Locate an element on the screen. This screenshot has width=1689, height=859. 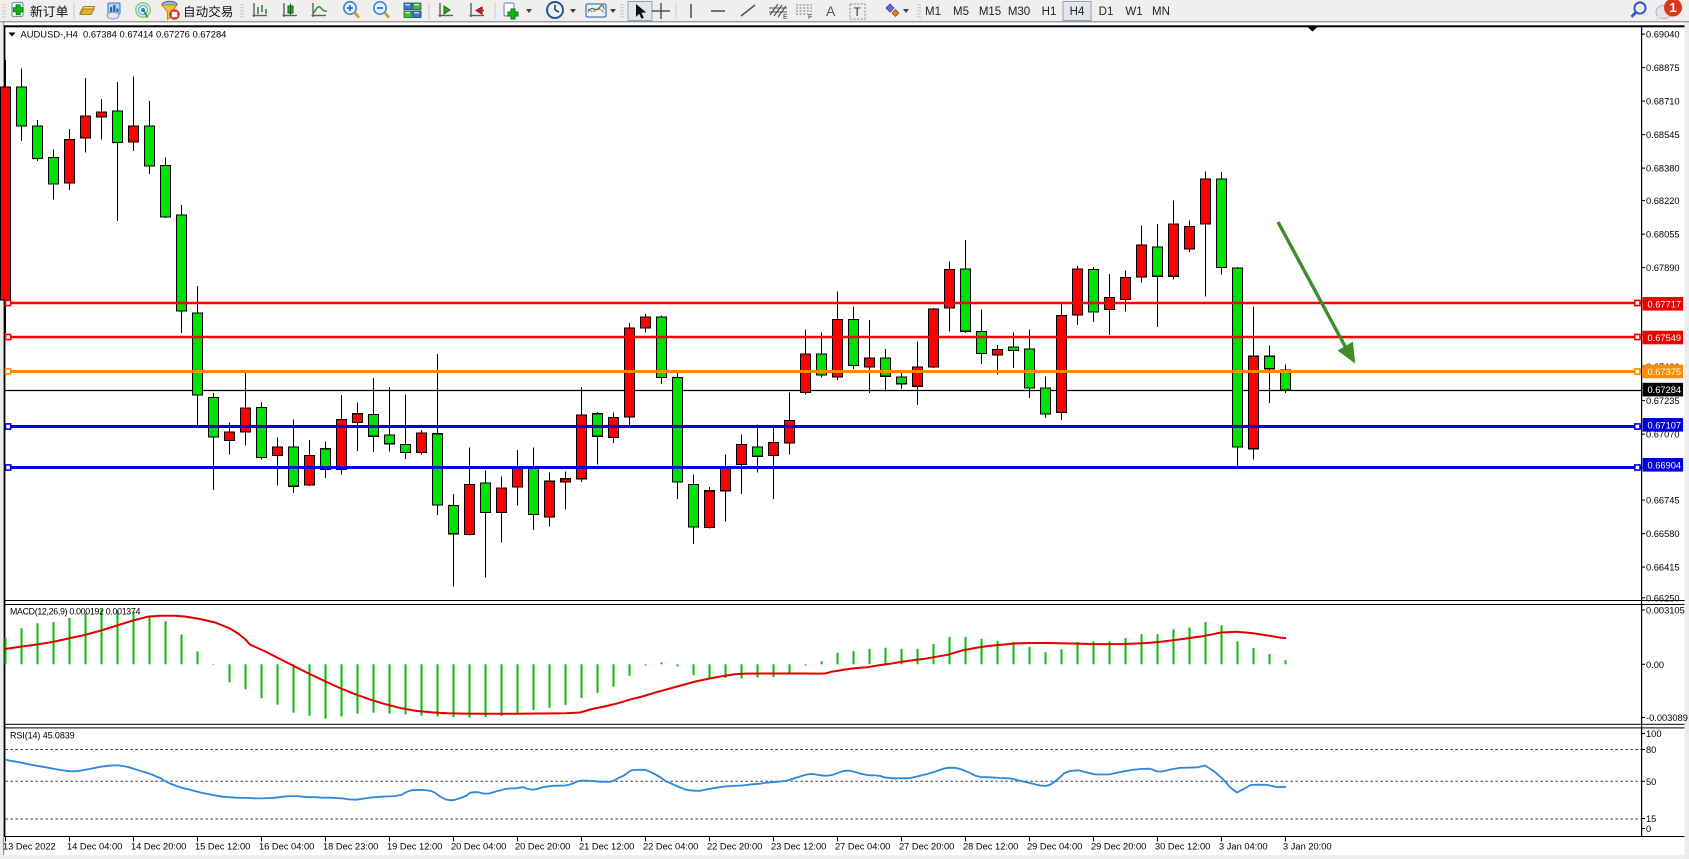
svg-text: 21 Dec 12:00 is located at coordinates (606, 847).